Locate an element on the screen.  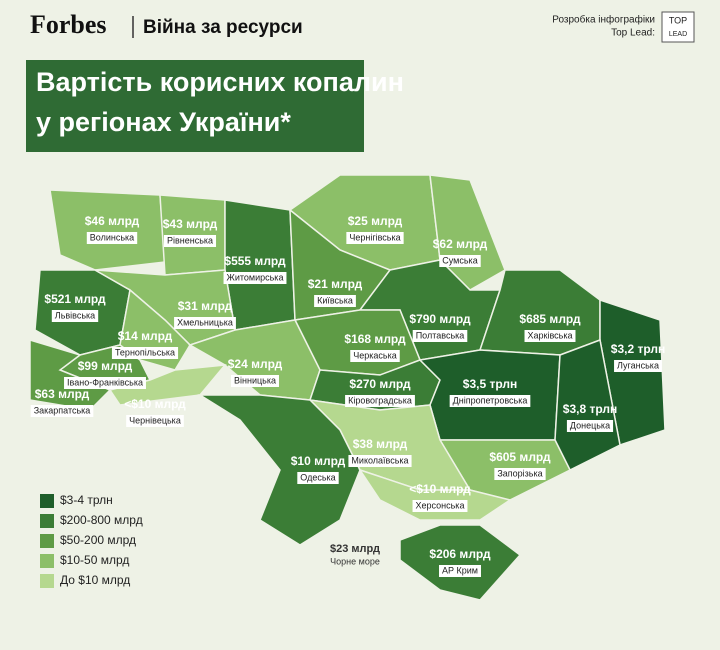
region-name: Житомирська is located at coordinates (255, 277).